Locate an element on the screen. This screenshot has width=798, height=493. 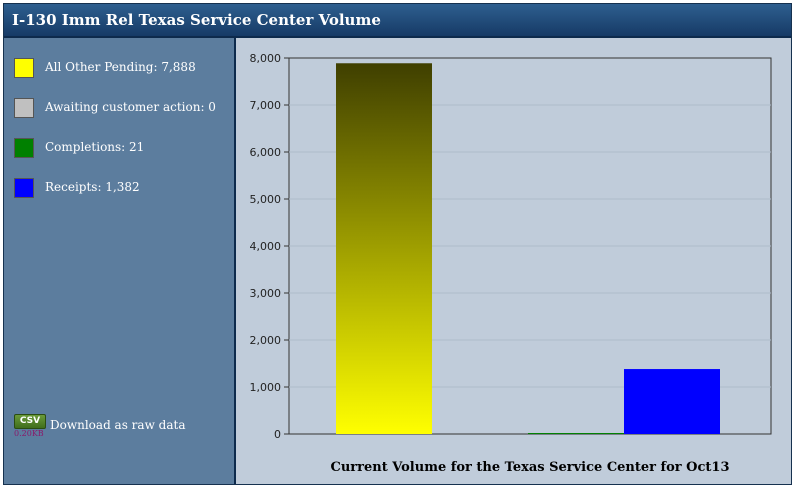
csv-file-size: 0.20KB is located at coordinates (29, 433).